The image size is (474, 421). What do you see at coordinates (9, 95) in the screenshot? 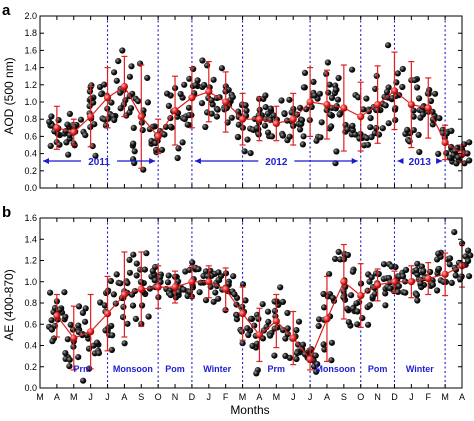
I see `panel-a-ylabel: AOD (500 nm)` at bounding box center [9, 95].